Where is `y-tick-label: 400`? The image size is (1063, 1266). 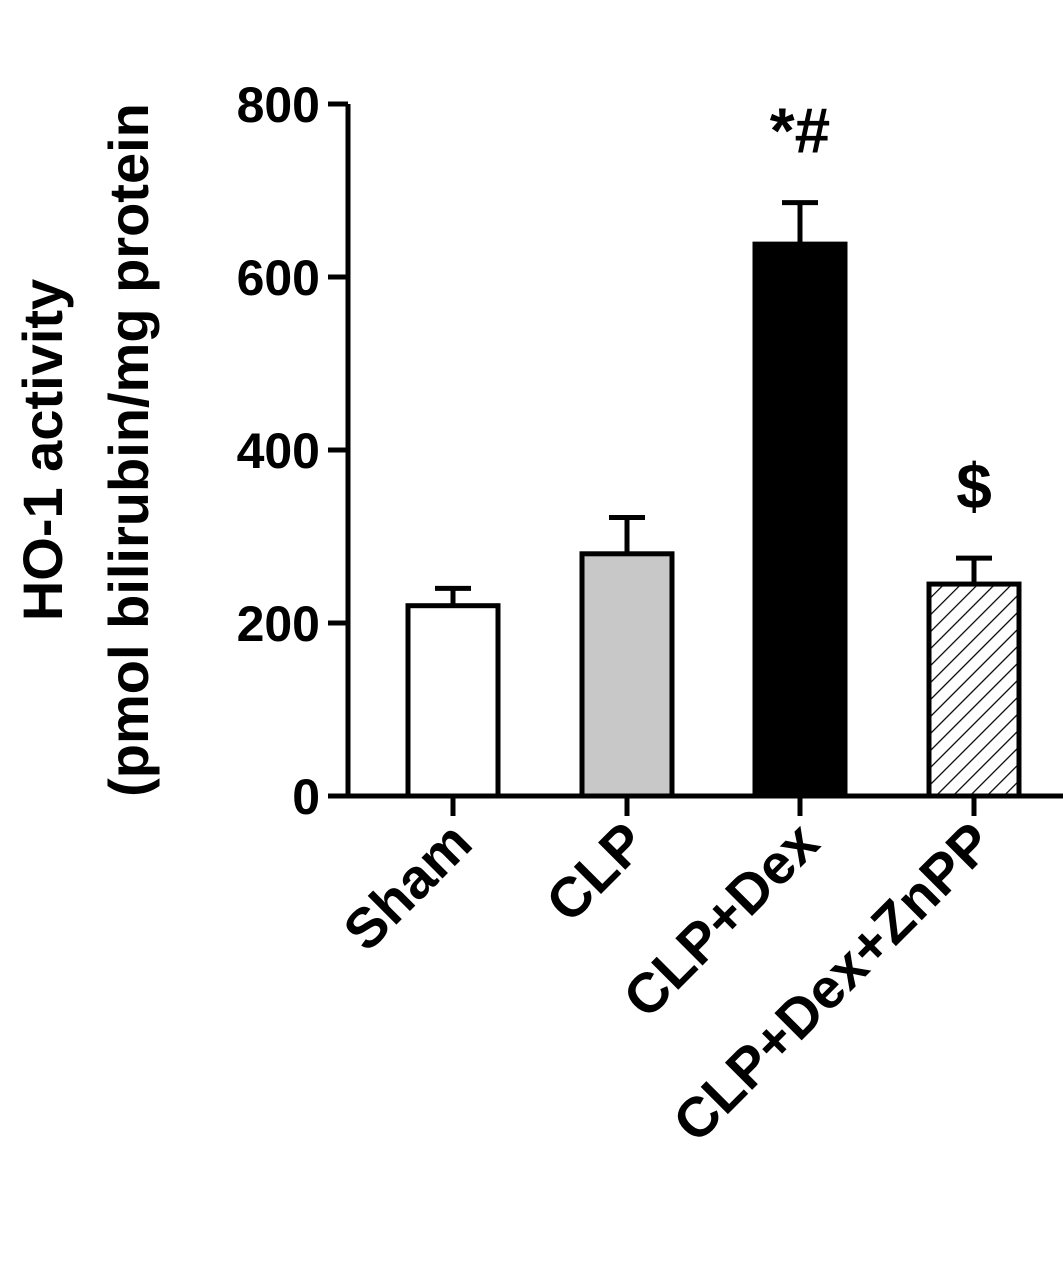 y-tick-label: 400 is located at coordinates (278, 451).